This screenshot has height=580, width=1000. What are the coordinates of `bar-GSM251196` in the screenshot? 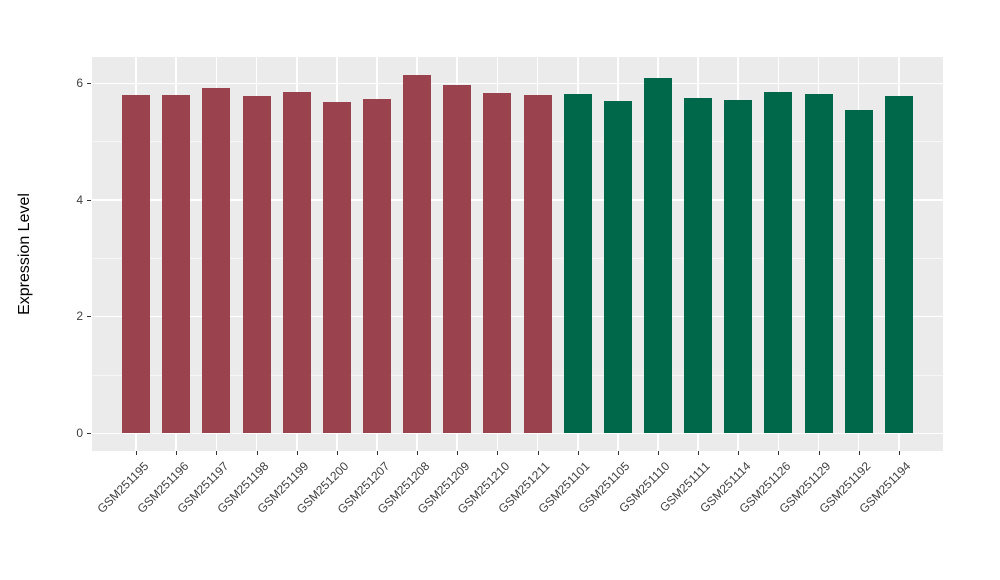 It's located at (176, 263).